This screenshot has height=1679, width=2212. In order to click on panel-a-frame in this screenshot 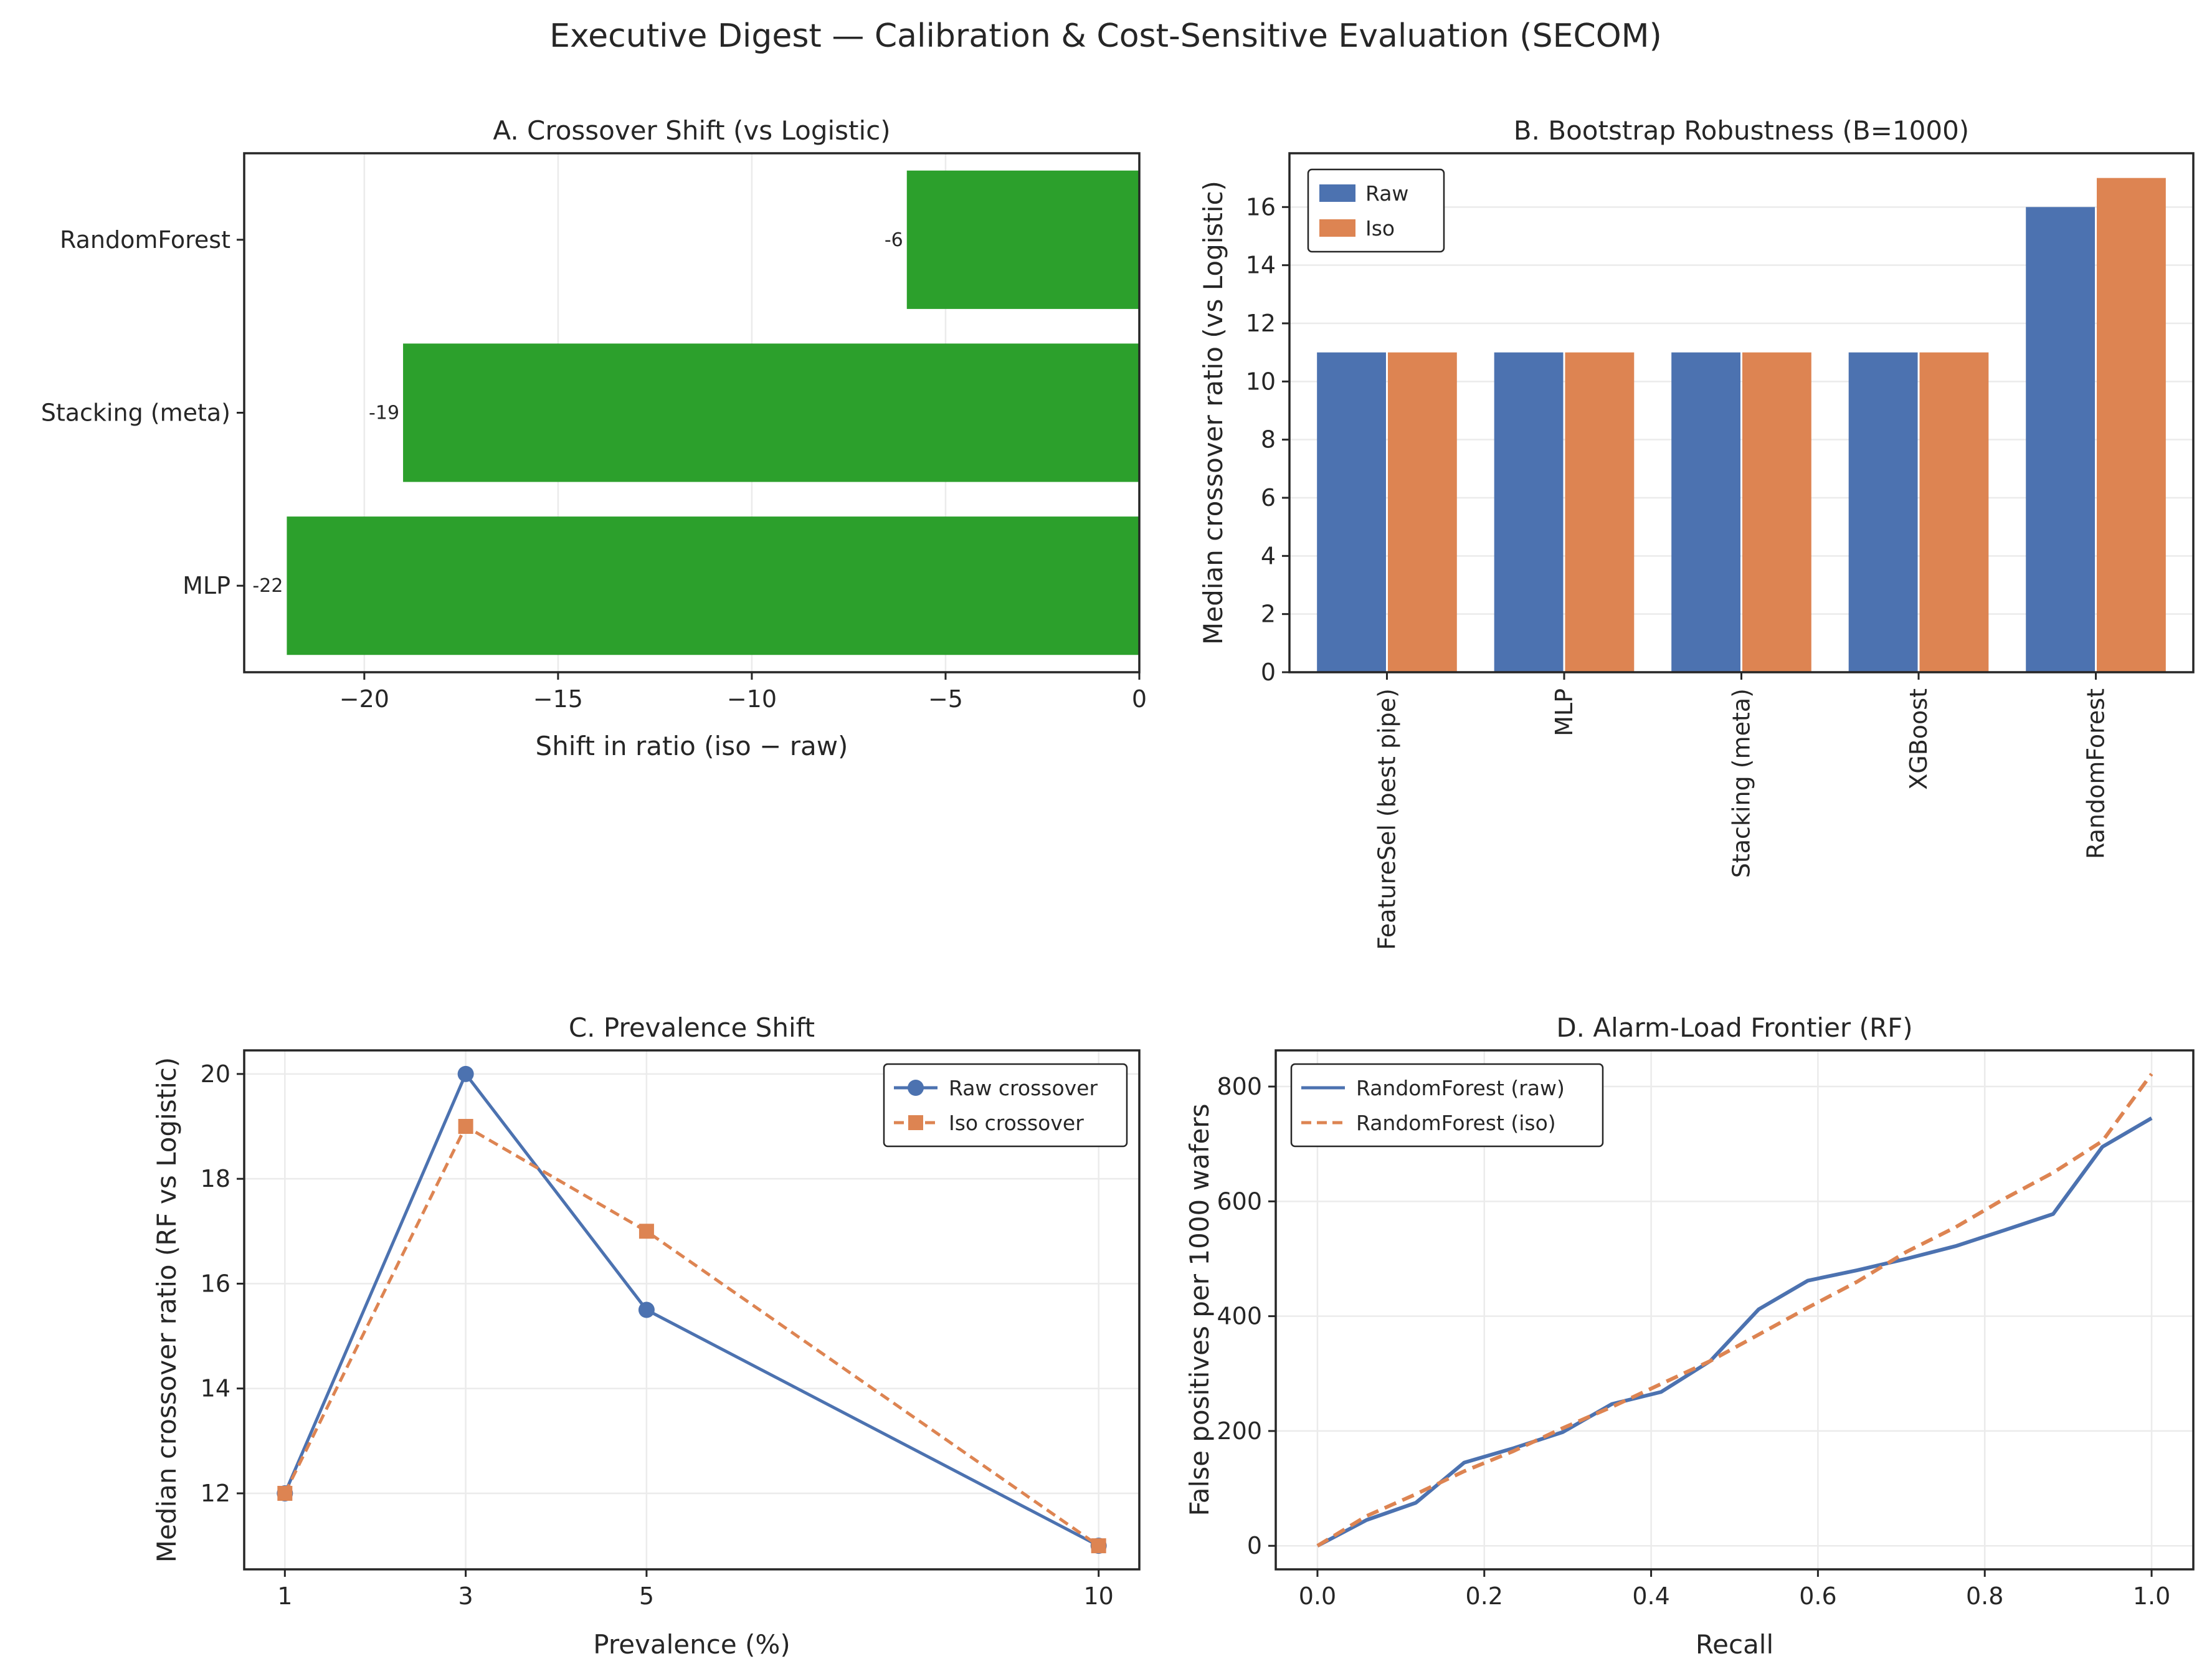, I will do `click(692, 412)`.